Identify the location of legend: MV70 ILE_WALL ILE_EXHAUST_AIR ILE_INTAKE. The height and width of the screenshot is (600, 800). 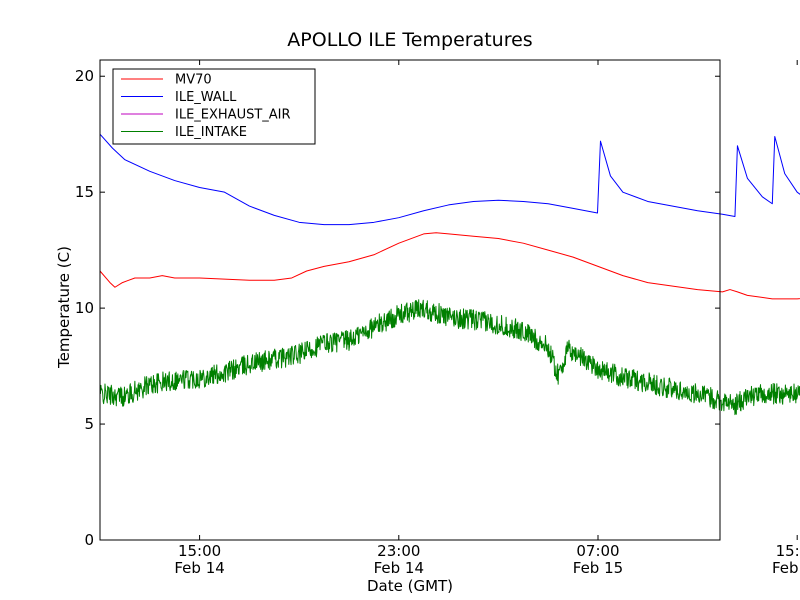
(214, 106).